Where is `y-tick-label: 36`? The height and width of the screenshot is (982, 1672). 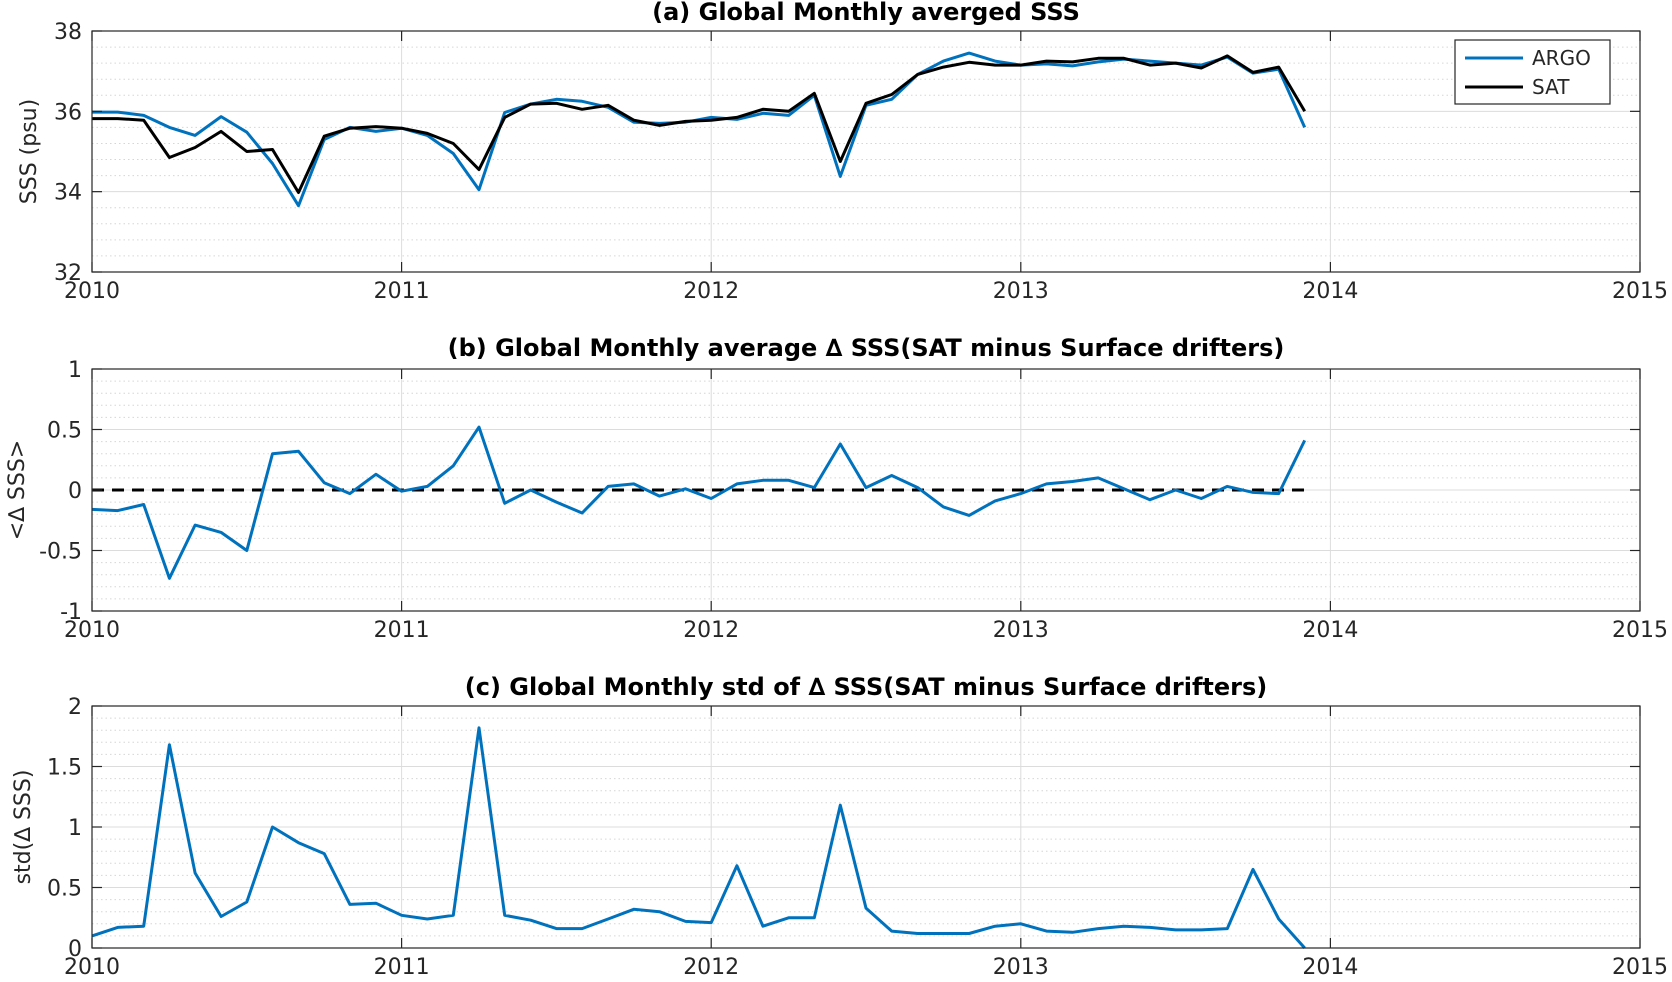 y-tick-label: 36 is located at coordinates (68, 112).